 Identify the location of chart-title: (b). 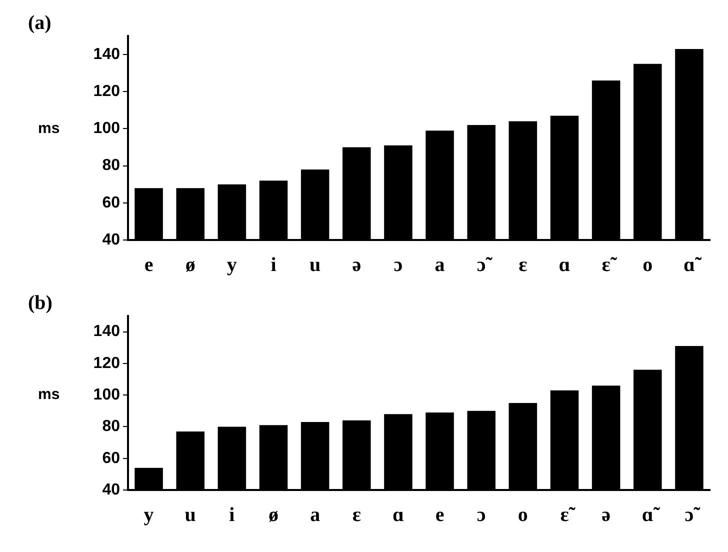
(40, 303).